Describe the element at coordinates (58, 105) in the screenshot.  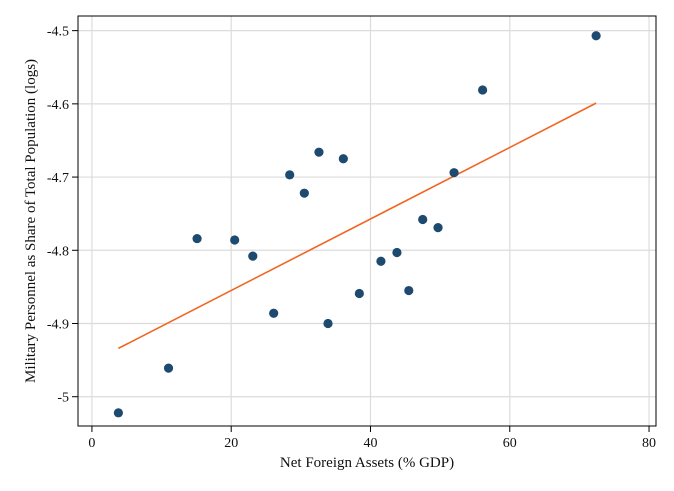
I see `y-tick-label: -4.6` at that location.